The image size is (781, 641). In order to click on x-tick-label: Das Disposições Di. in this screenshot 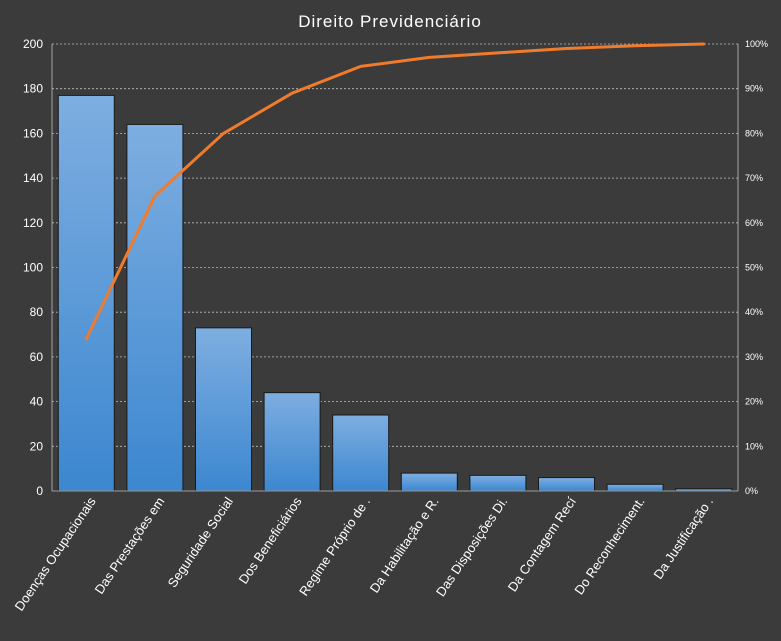, I will do `click(471, 546)`.